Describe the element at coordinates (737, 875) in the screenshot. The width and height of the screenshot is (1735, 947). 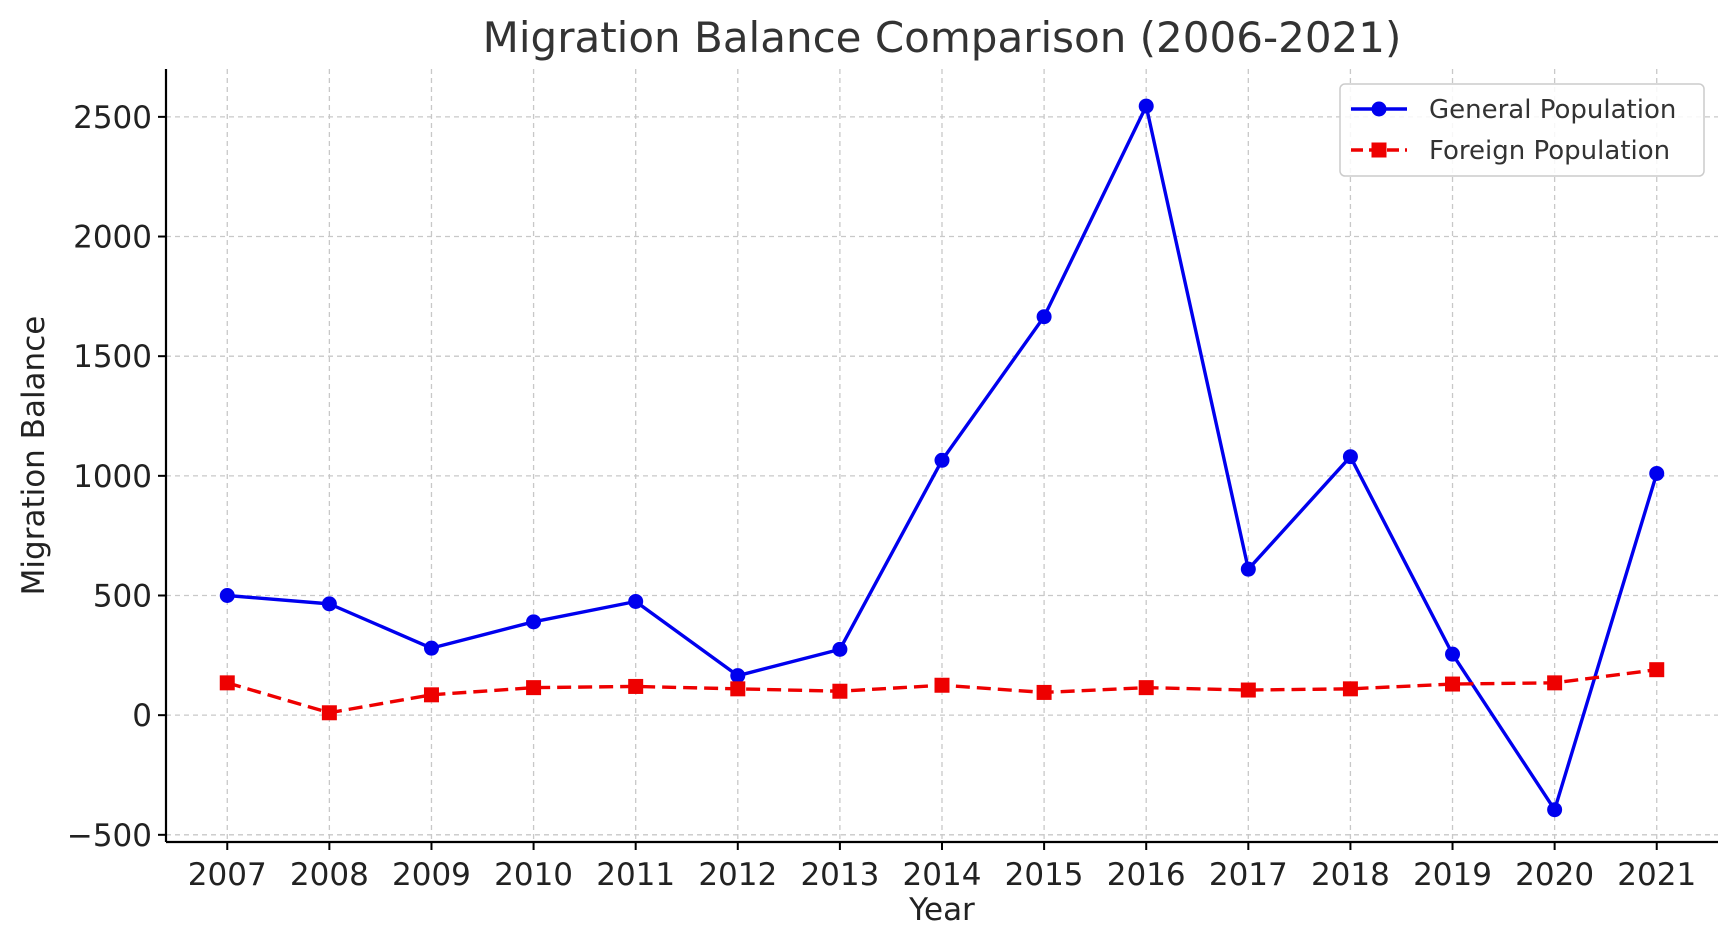
I see `x-tick-label: 2012` at that location.